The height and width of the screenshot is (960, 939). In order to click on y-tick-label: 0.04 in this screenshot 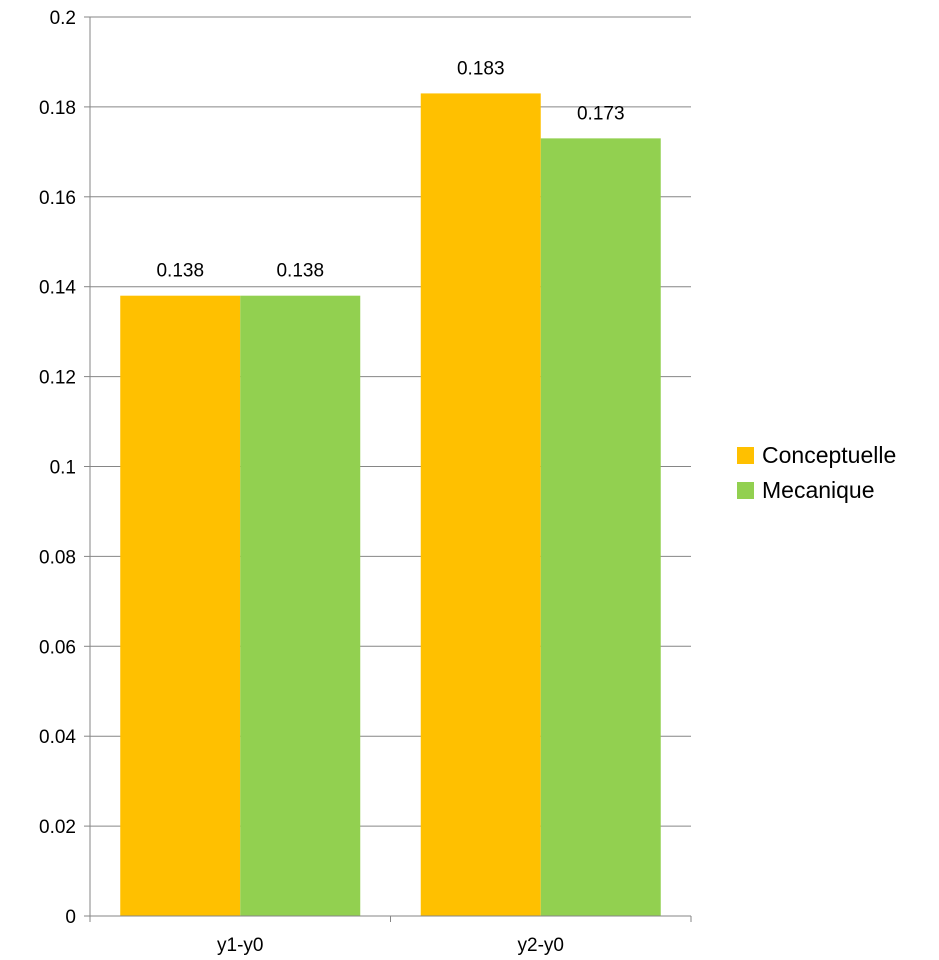, I will do `click(57, 737)`.